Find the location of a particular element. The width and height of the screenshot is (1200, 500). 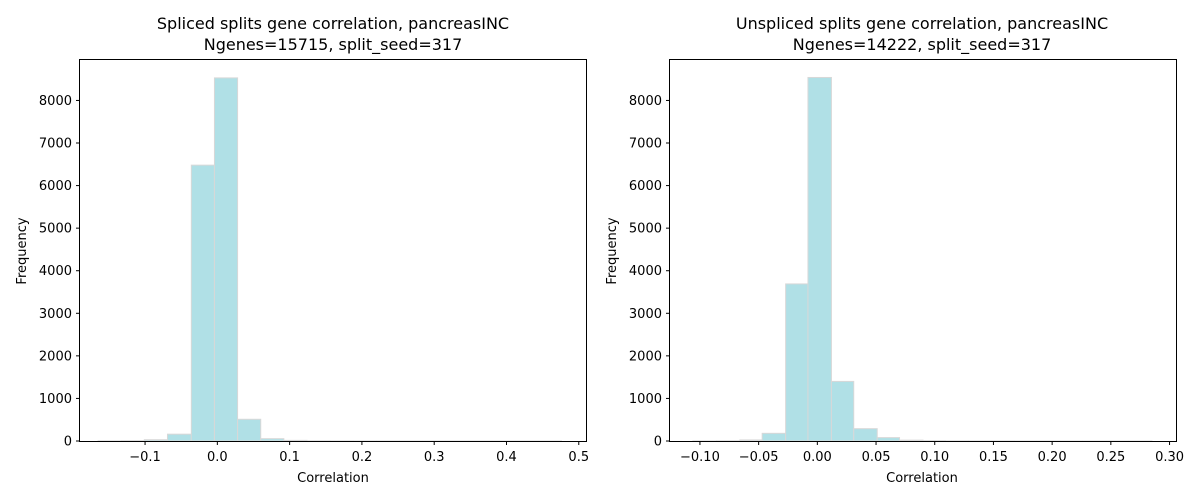

chart-spliced-xticks: −0.1 0.0 0.1 0.2 0.3 0.4 0.5 is located at coordinates (359, 453).